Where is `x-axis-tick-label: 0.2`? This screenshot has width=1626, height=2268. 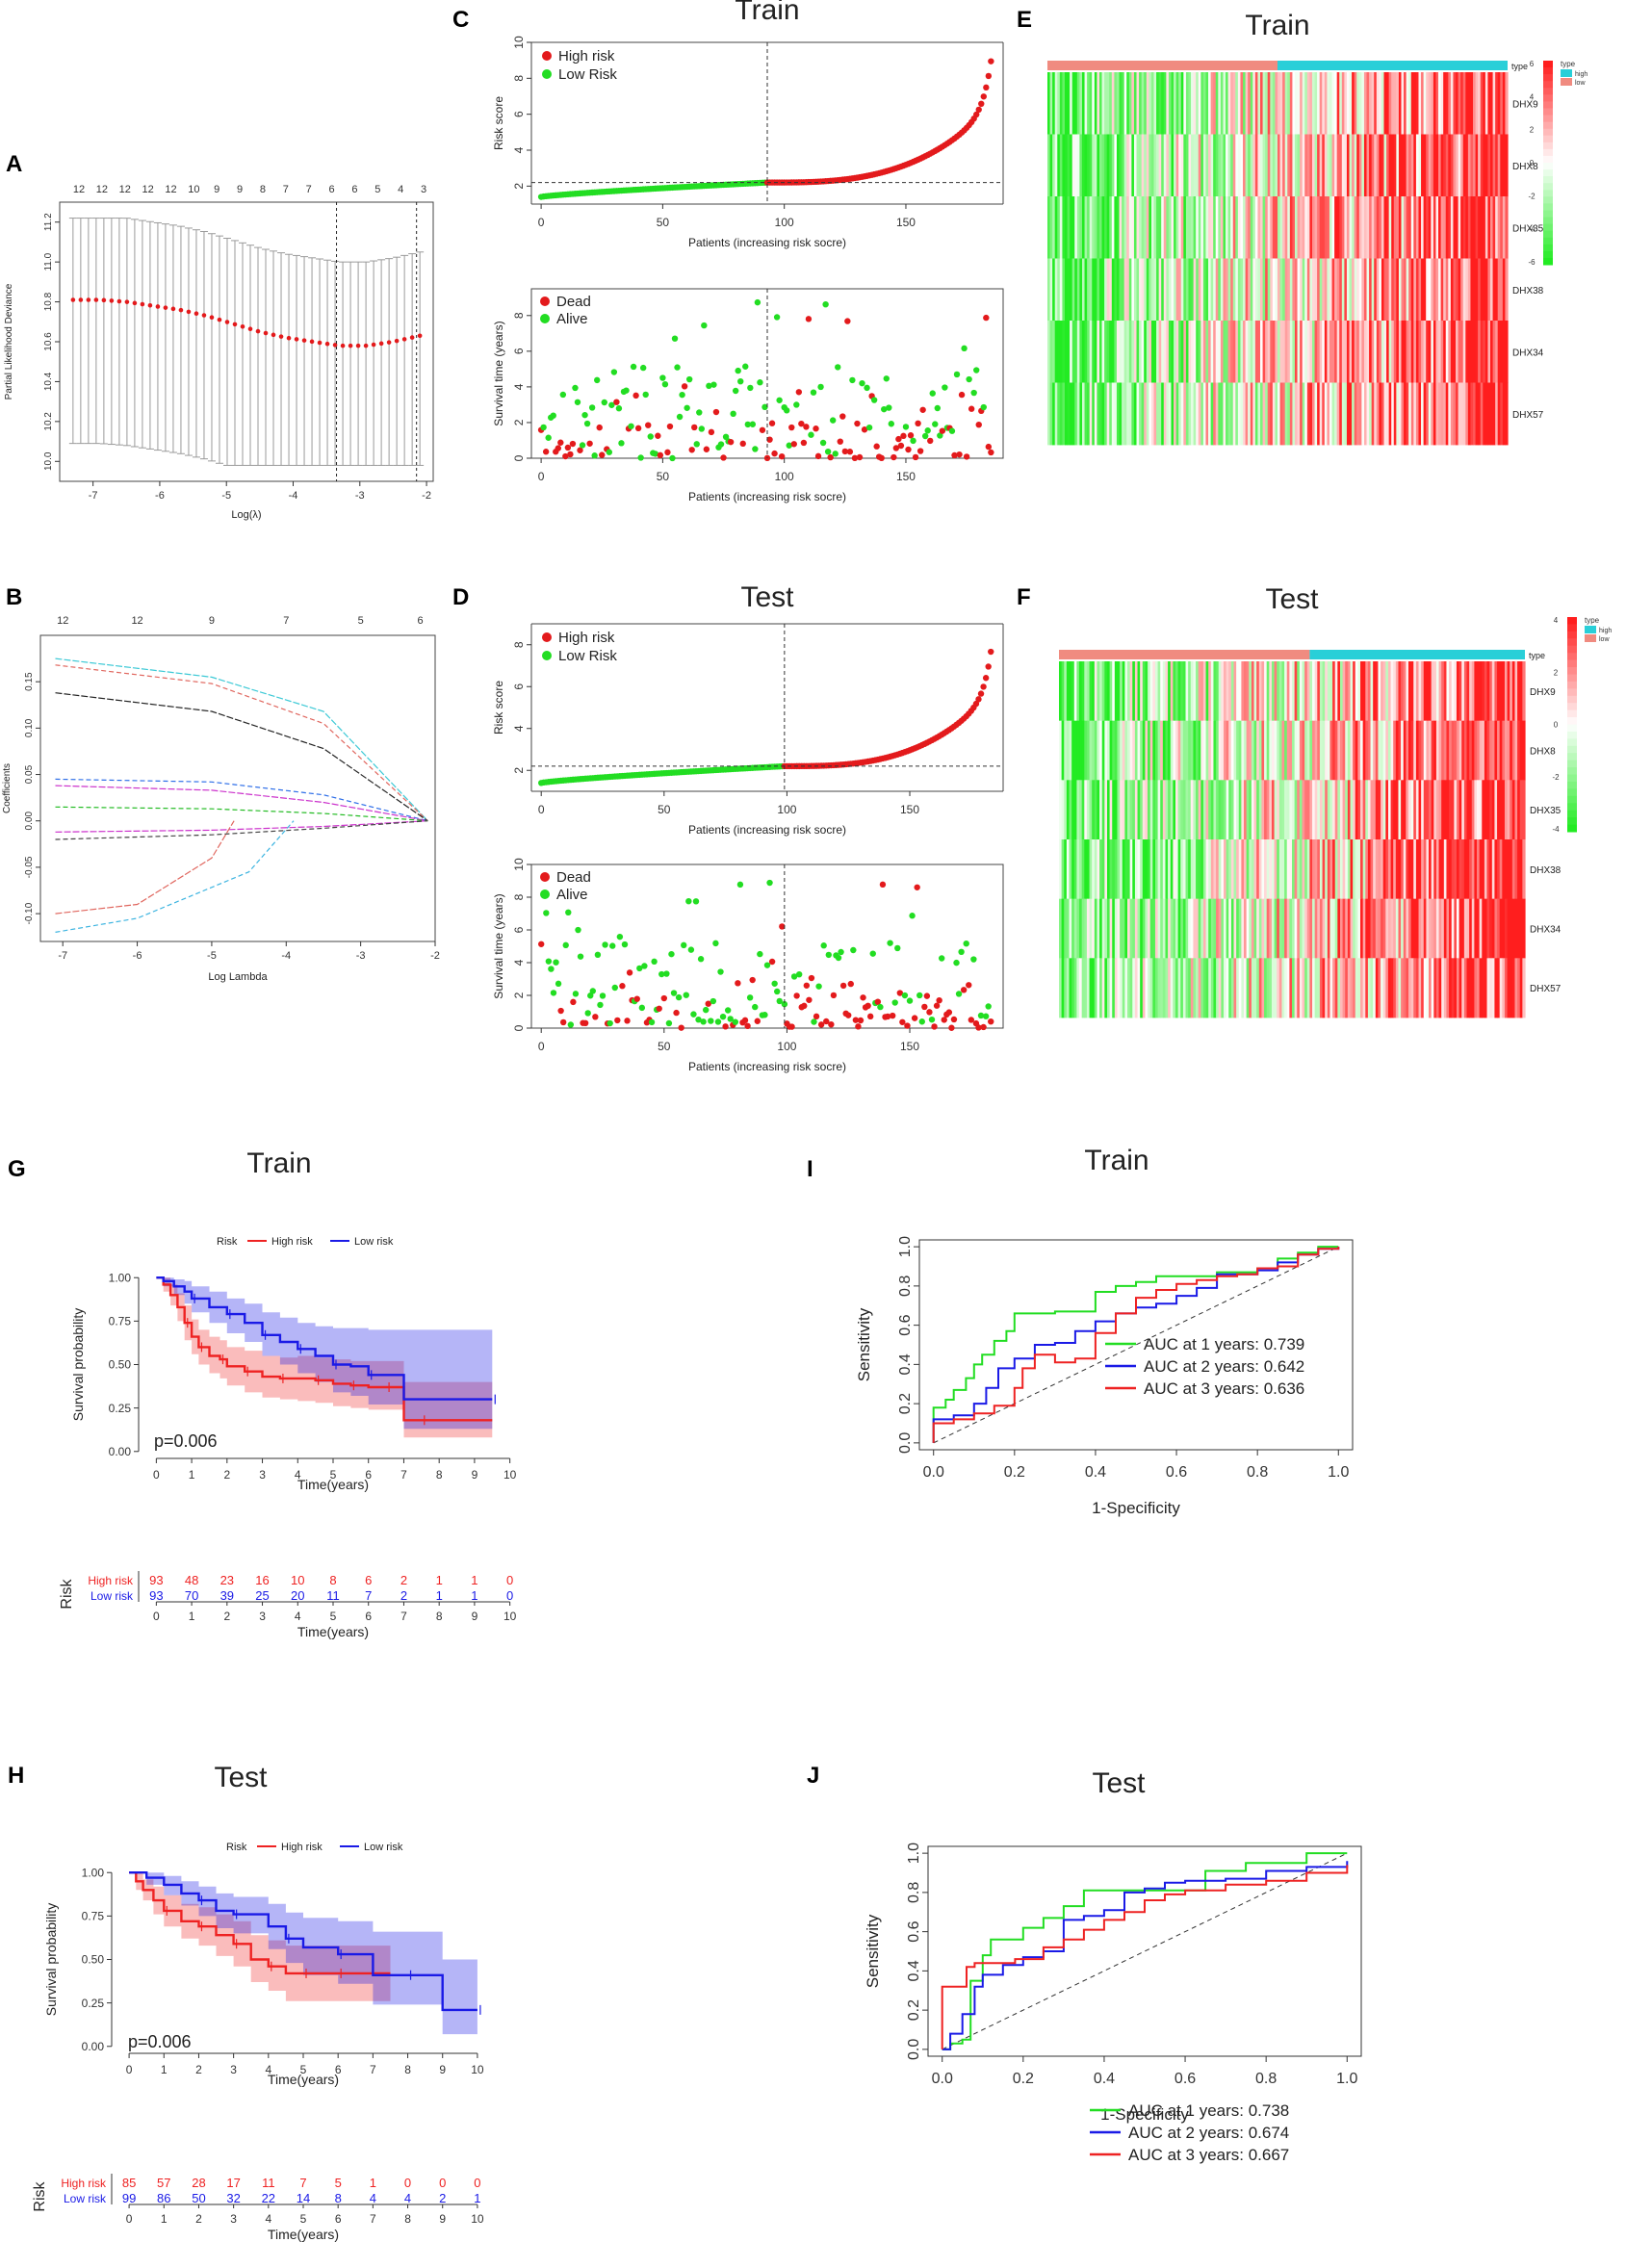
x-axis-tick-label: 0.2 is located at coordinates (1024, 2079).